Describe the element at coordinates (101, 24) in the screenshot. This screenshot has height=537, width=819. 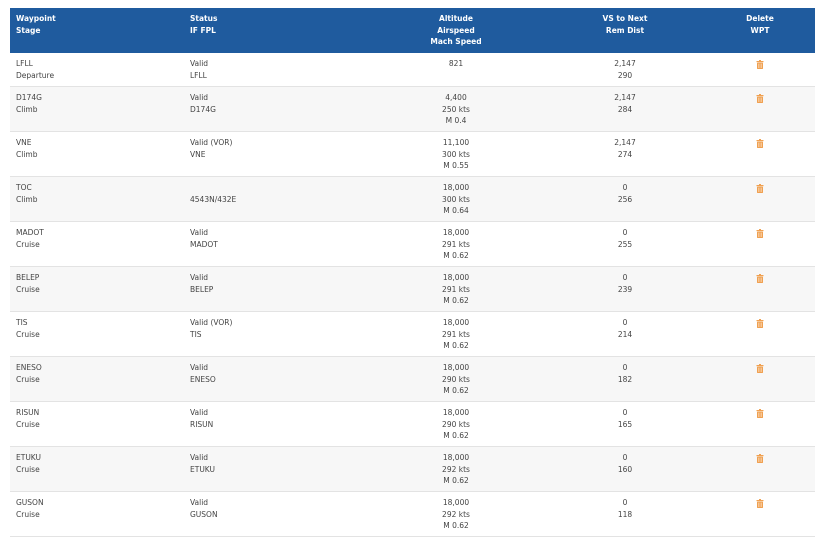
I see `header-cell: Waypoint Stage` at that location.